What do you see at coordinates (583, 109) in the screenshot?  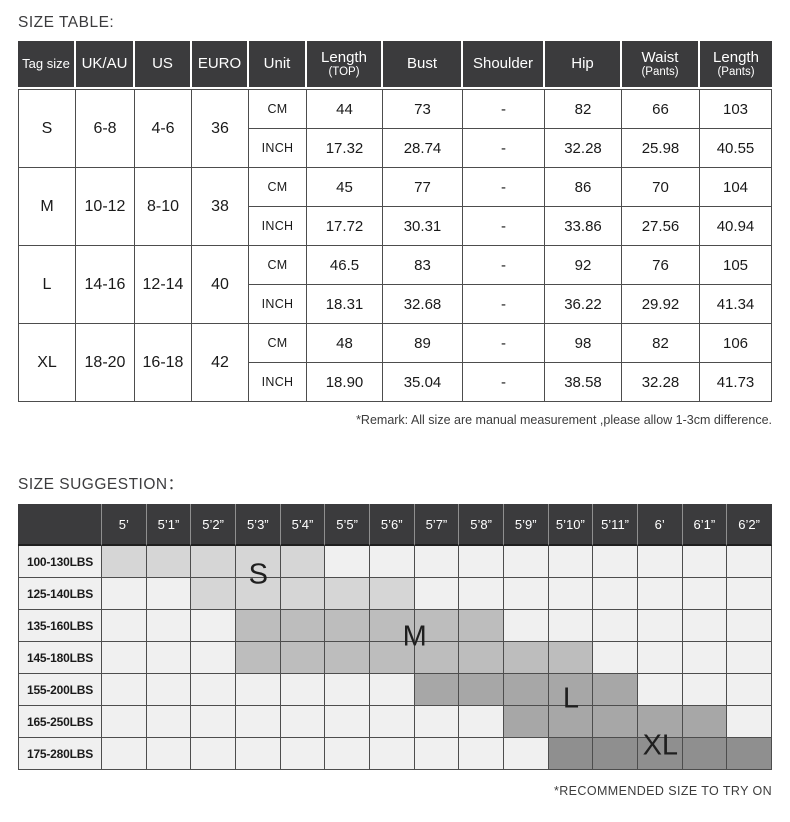 I see `value-cell: 82` at bounding box center [583, 109].